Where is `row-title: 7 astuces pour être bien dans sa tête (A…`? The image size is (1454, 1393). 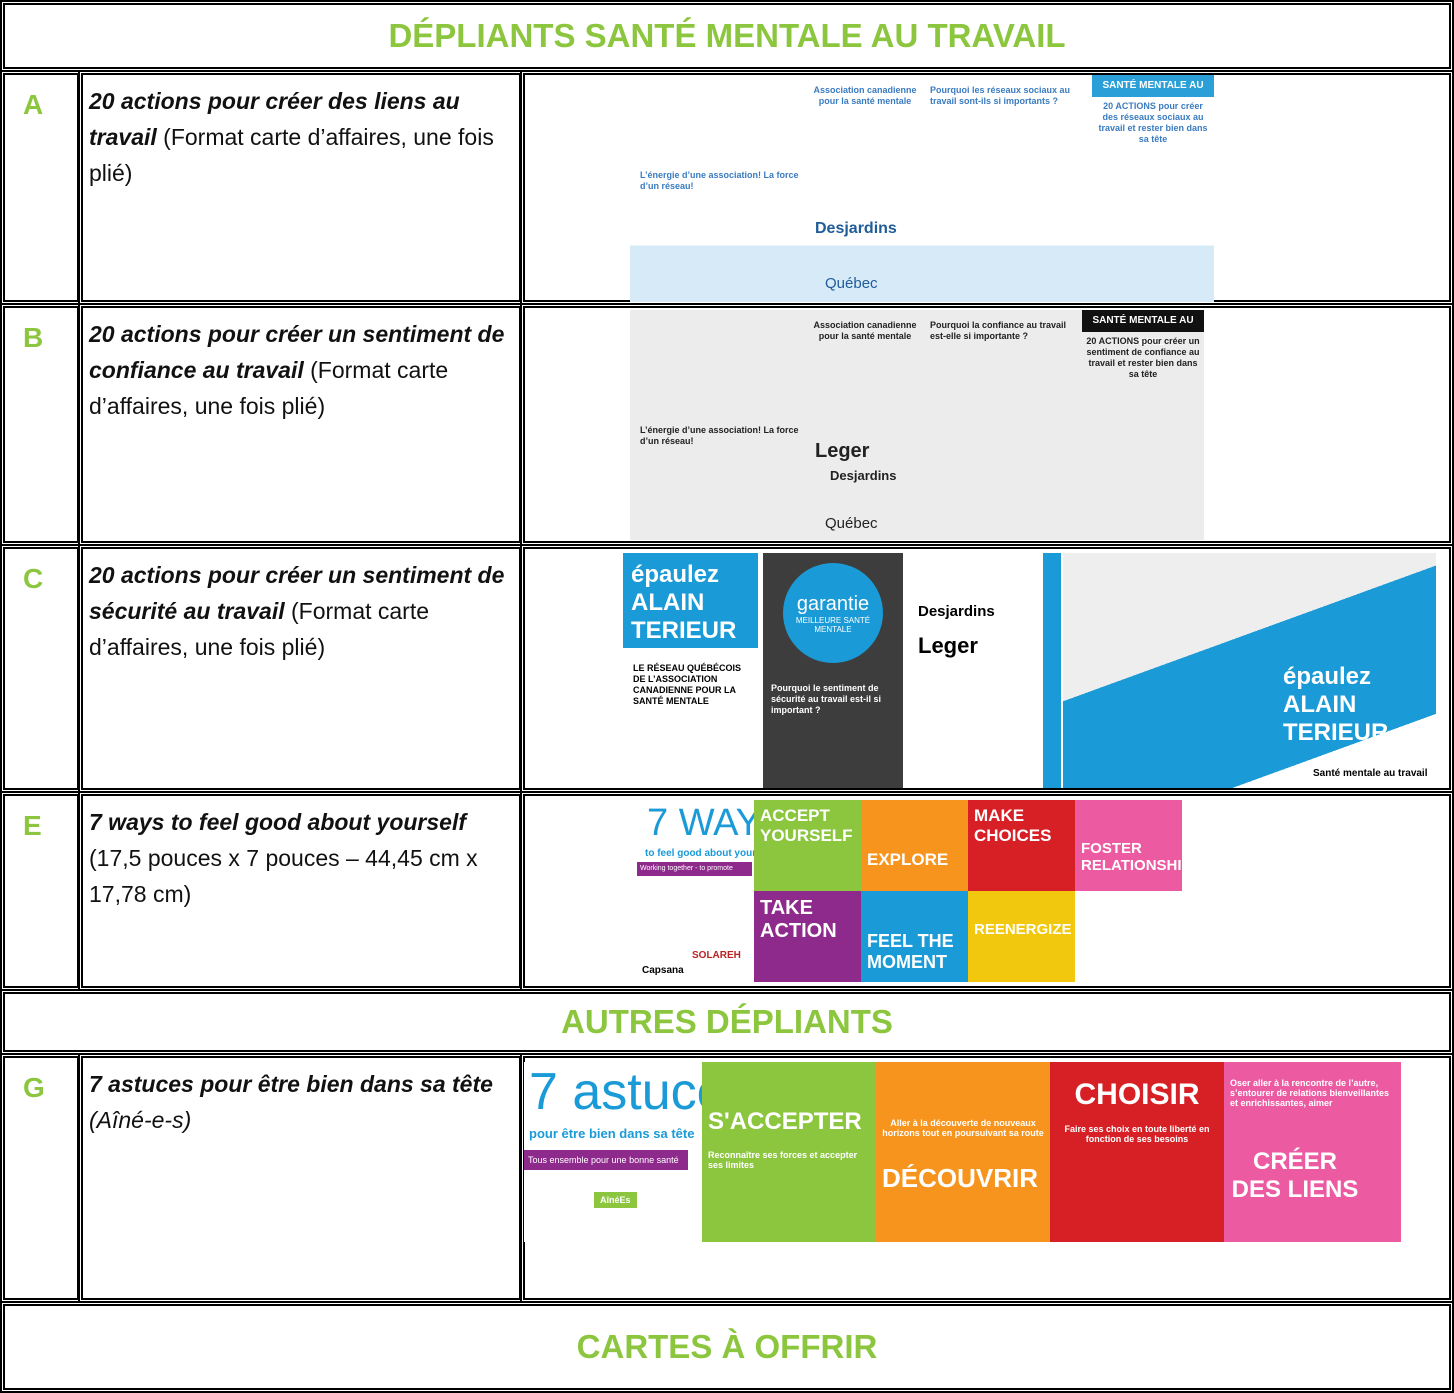
row-title: 7 astuces pour être bien dans sa tête (A… is located at coordinates (301, 1178).